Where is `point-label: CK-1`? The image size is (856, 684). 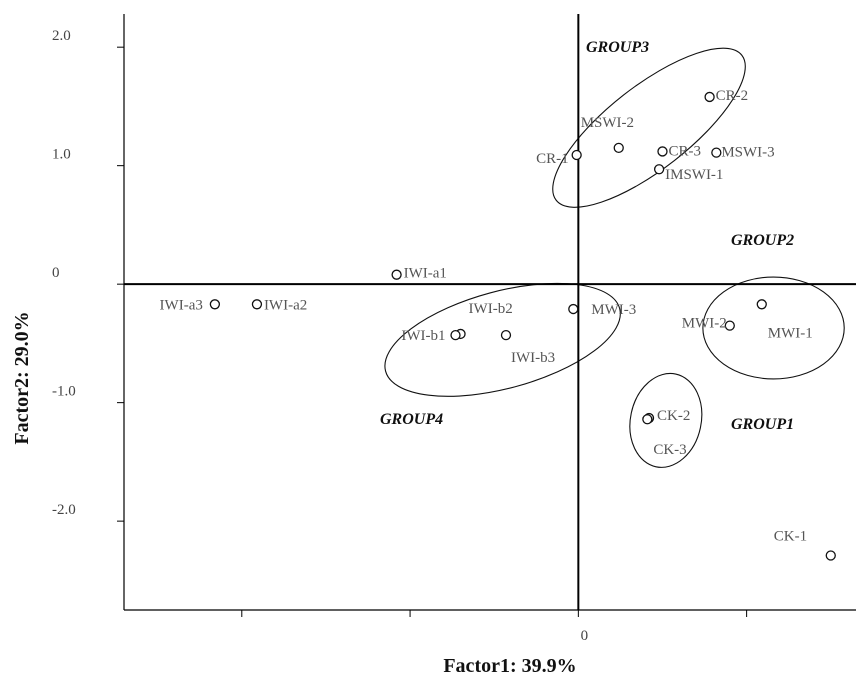 point-label: CK-1 is located at coordinates (790, 536).